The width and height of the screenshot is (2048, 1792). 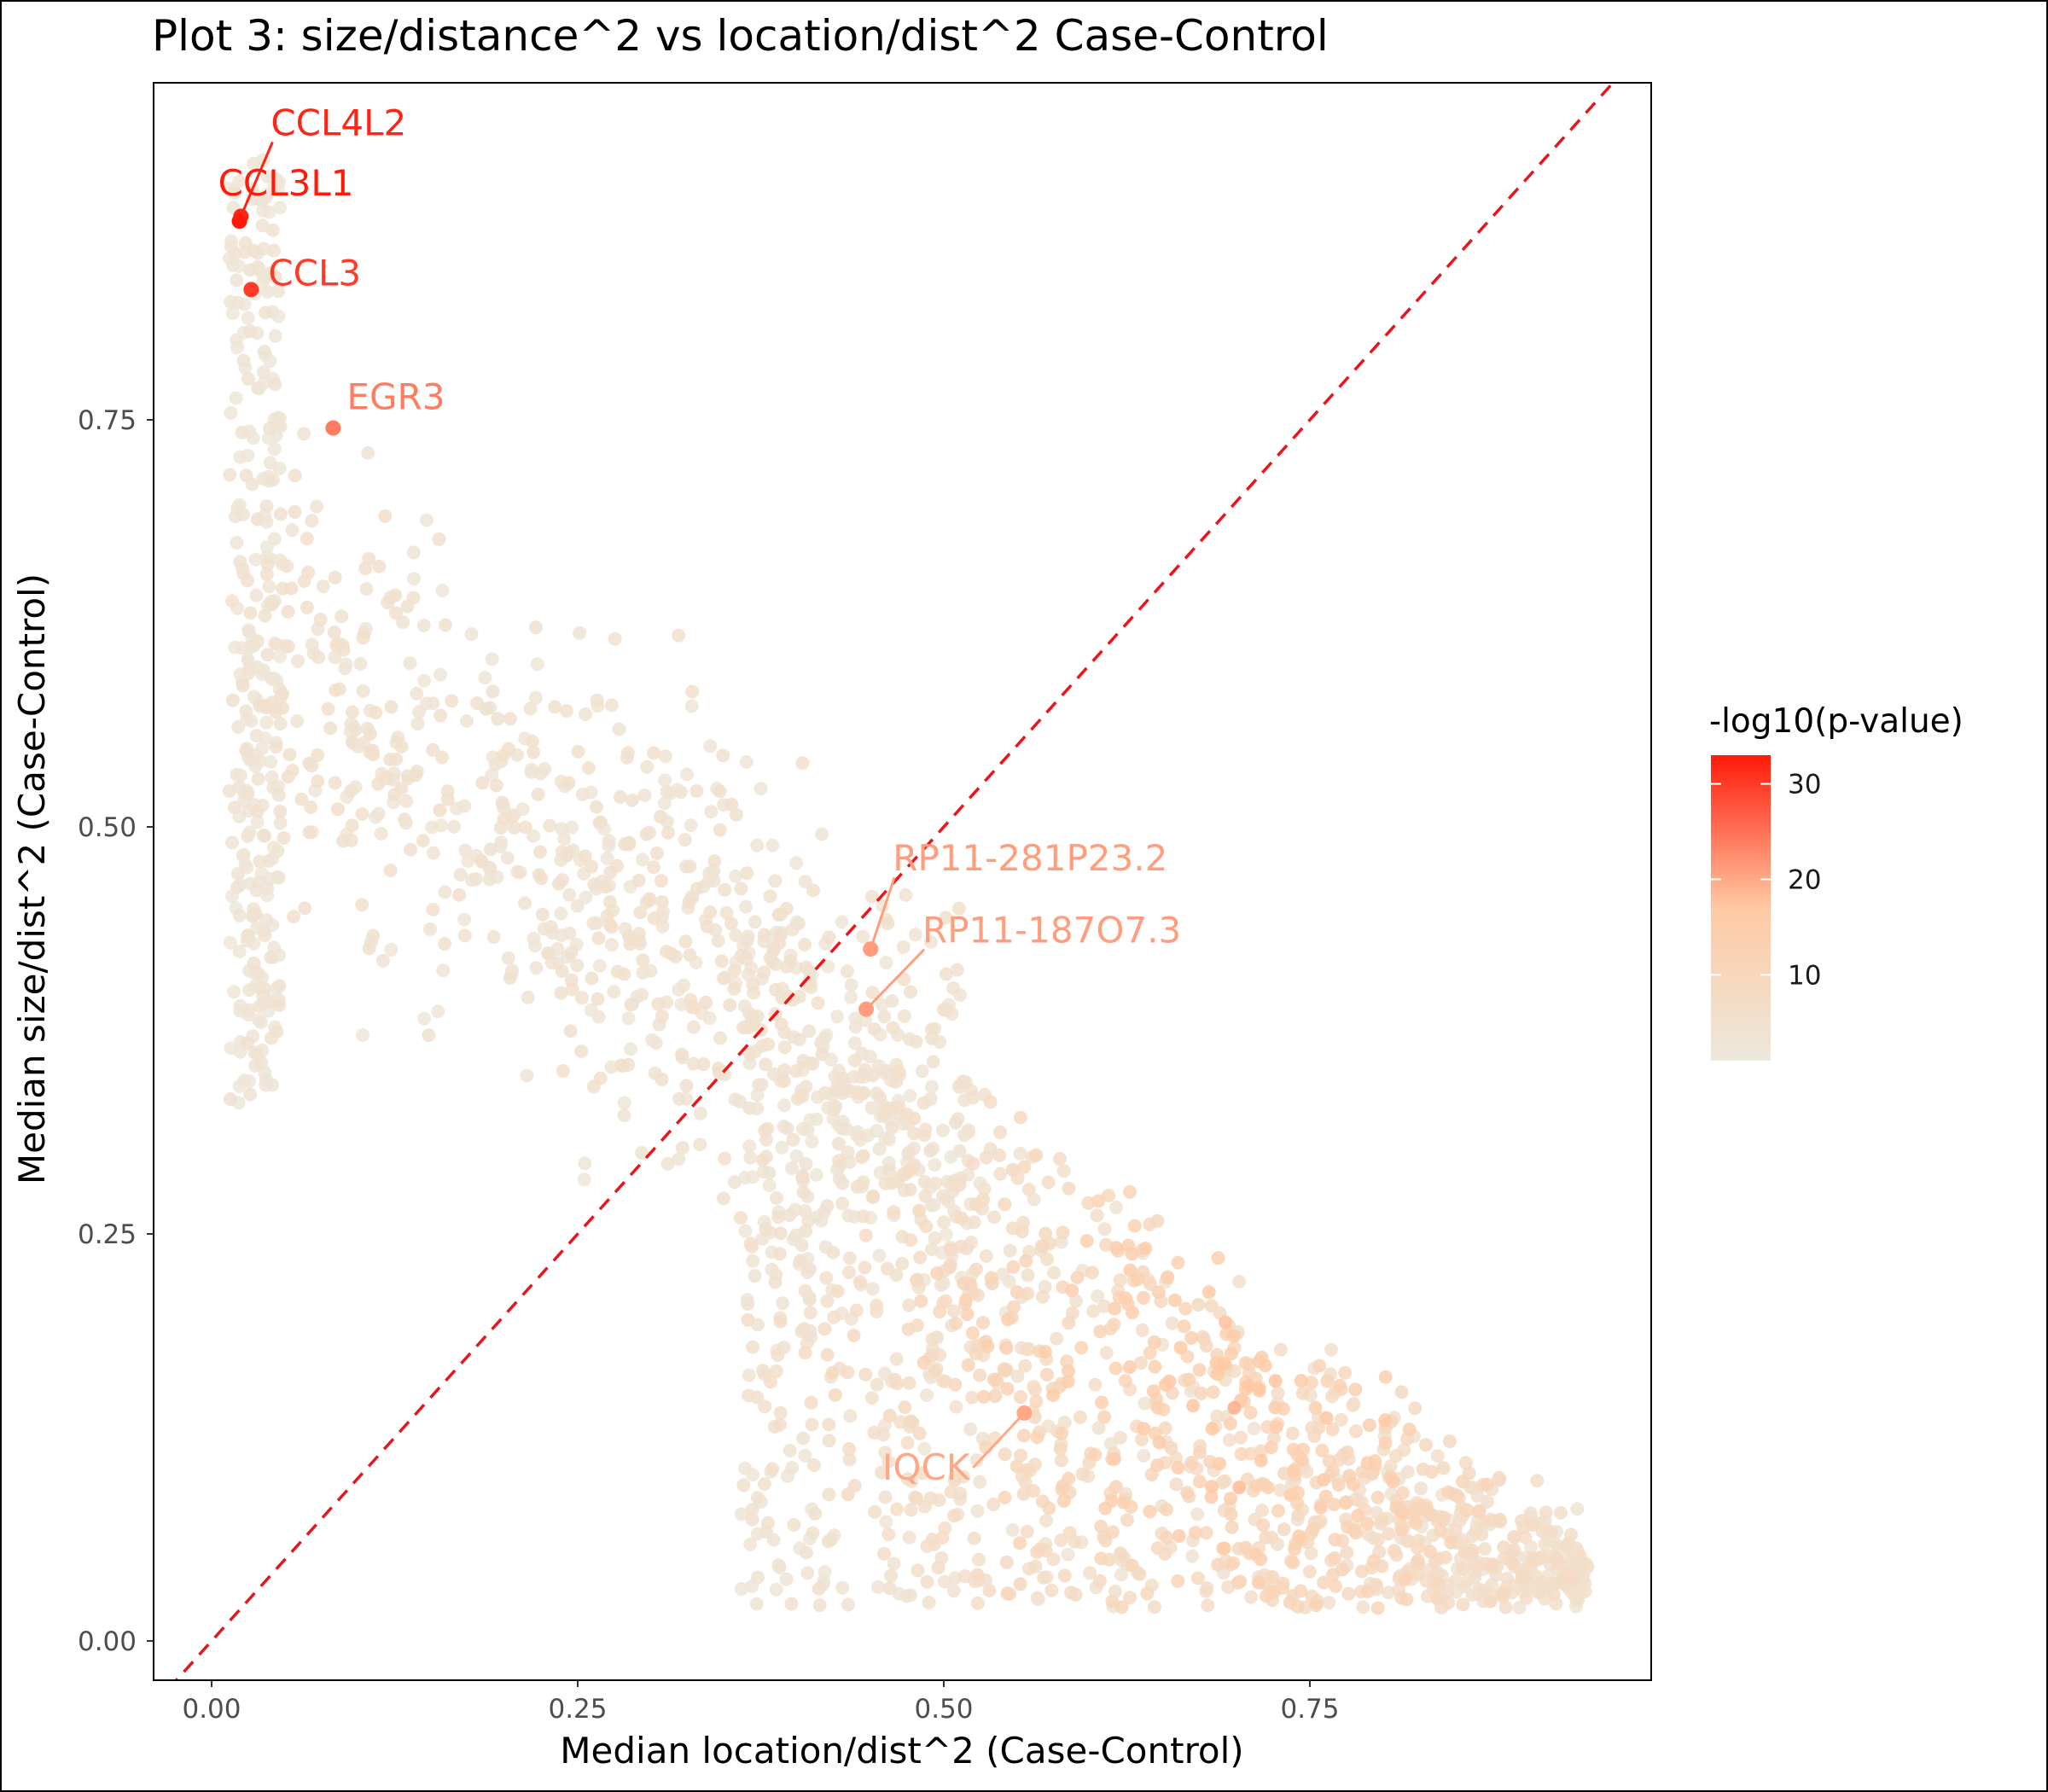 What do you see at coordinates (866, 1009) in the screenshot?
I see `highlighted-point` at bounding box center [866, 1009].